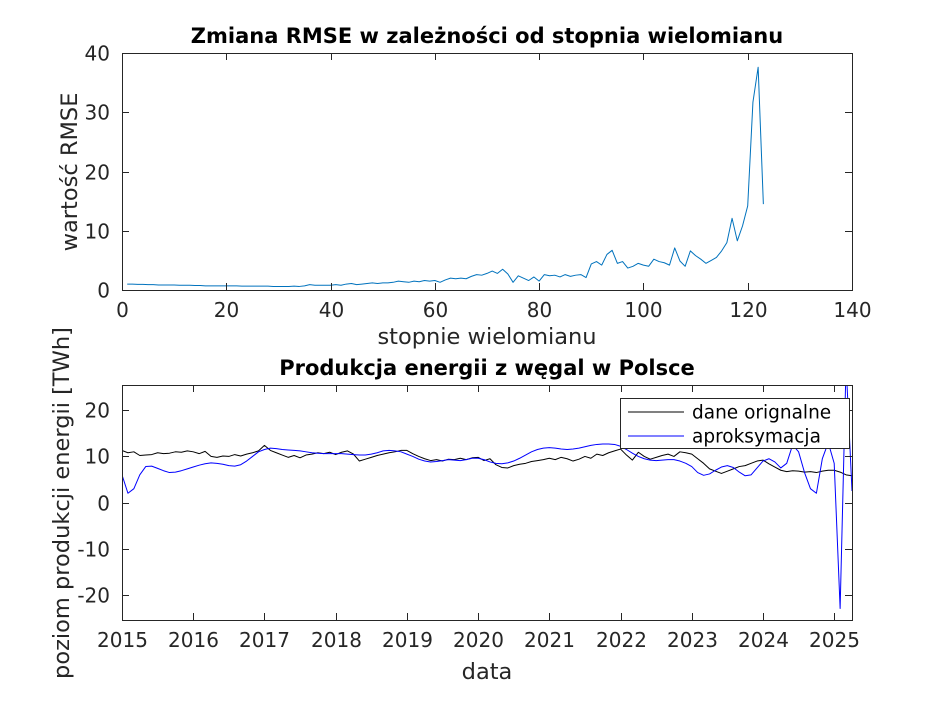 This screenshot has height=701, width=942. I want to click on x-tick-label: 20, so click(226, 310).